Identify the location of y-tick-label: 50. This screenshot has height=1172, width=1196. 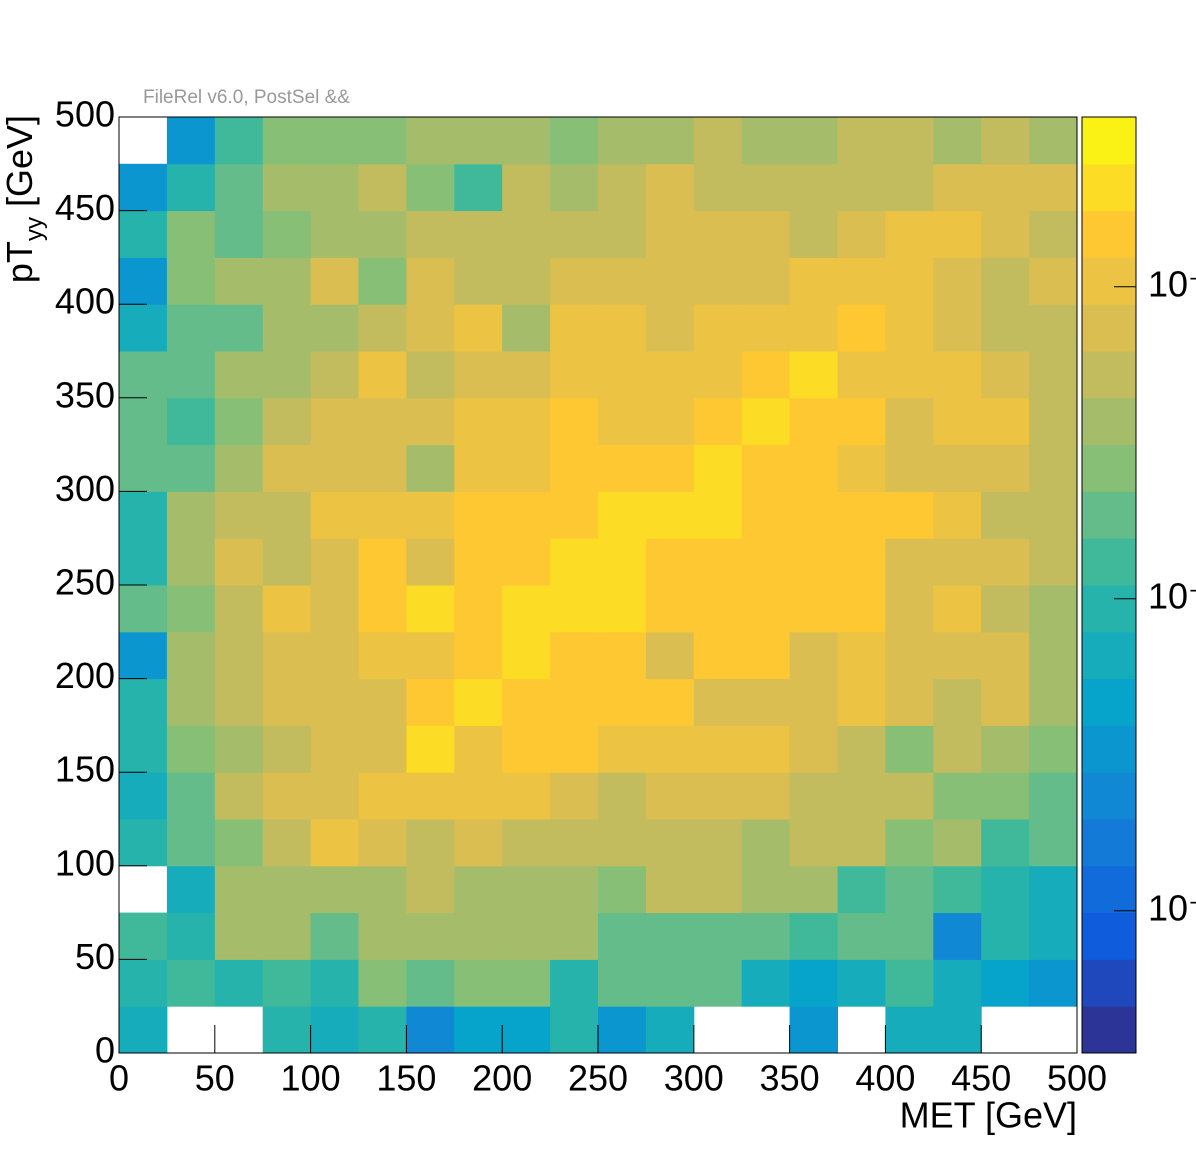
(95, 956).